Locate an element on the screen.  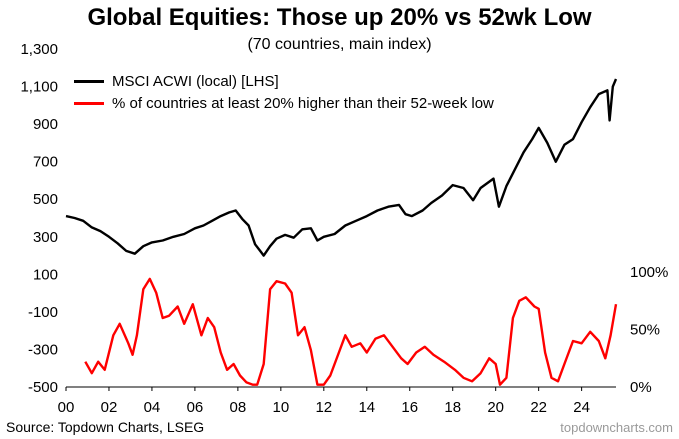
y-left-tick-label: 500 is located at coordinates (45, 199).